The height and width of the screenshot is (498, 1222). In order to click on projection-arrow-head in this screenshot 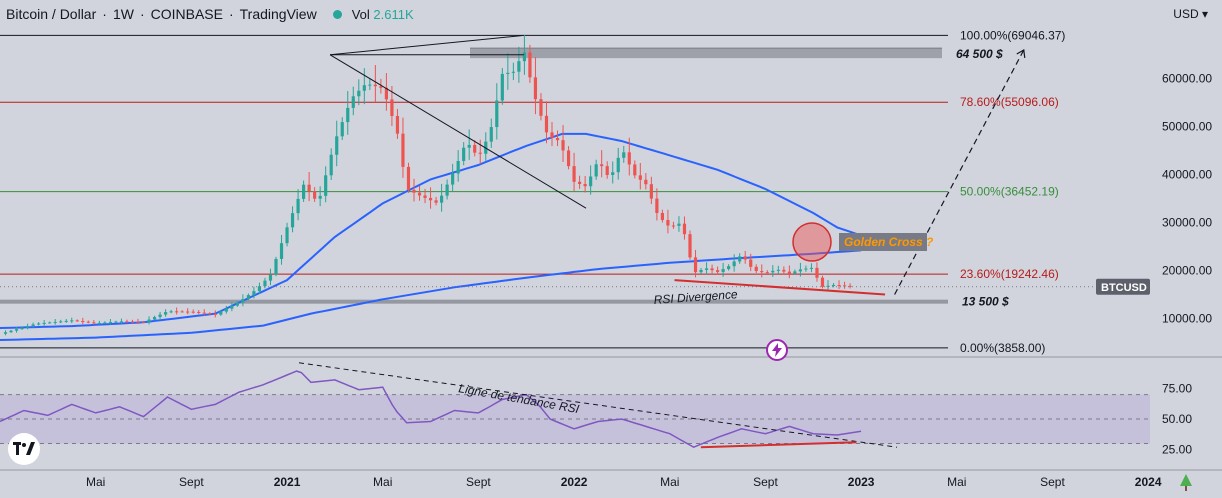, I will do `click(1021, 54)`.